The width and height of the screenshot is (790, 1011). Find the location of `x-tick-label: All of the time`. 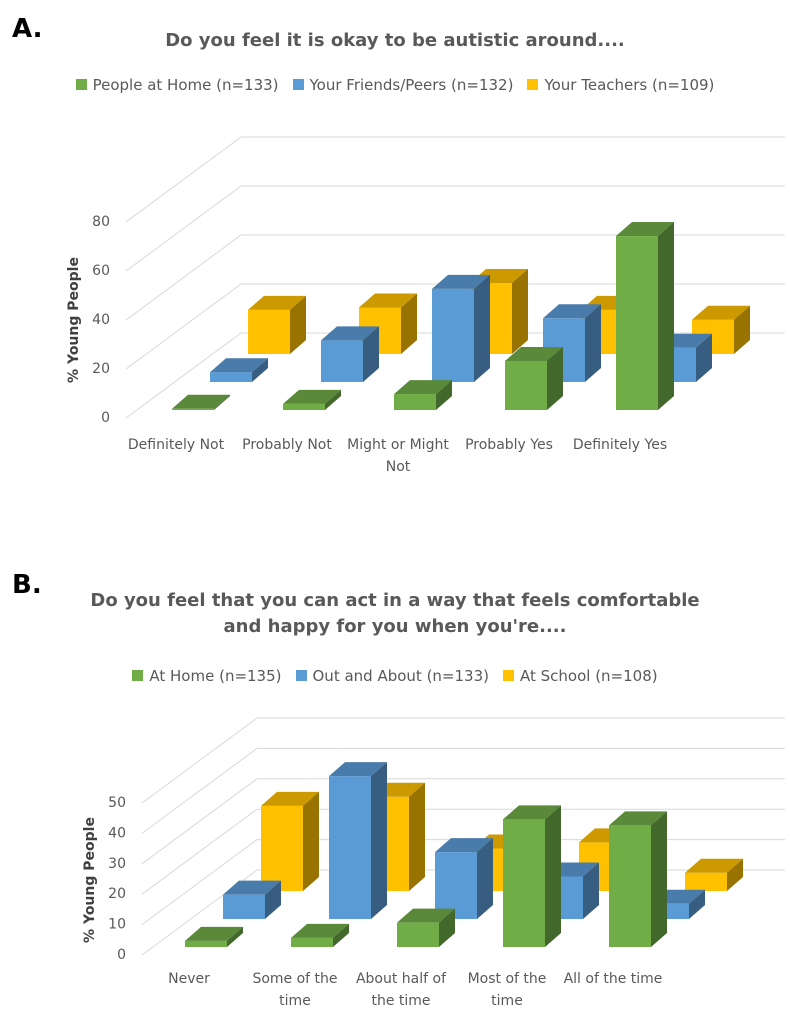

x-tick-label: All of the time is located at coordinates (613, 979).